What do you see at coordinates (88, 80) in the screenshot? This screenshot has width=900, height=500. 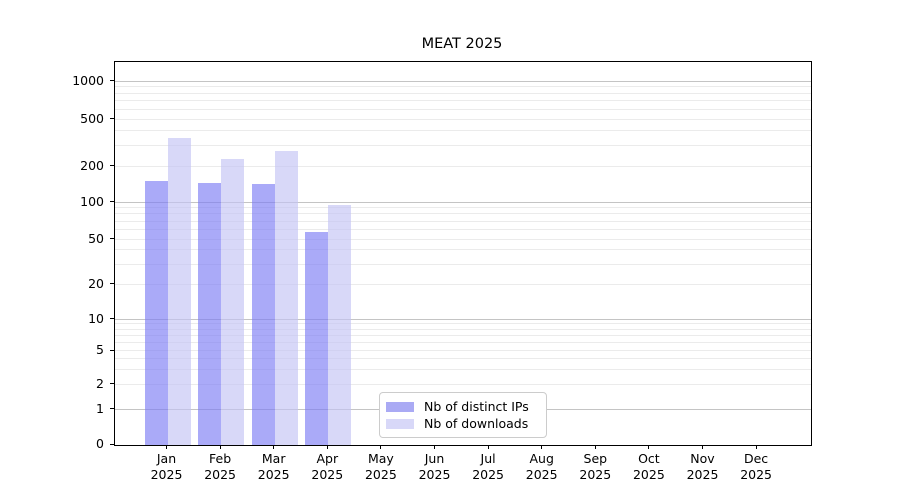 I see `y-tick-label-1000: 1000` at bounding box center [88, 80].